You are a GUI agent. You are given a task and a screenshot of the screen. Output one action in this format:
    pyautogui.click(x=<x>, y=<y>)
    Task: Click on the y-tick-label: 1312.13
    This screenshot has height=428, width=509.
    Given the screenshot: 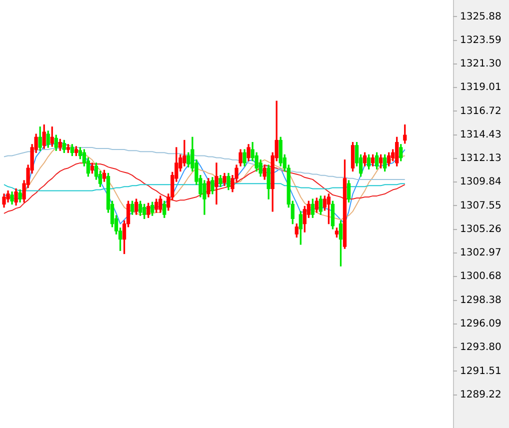 What is the action you would take?
    pyautogui.click(x=481, y=158)
    